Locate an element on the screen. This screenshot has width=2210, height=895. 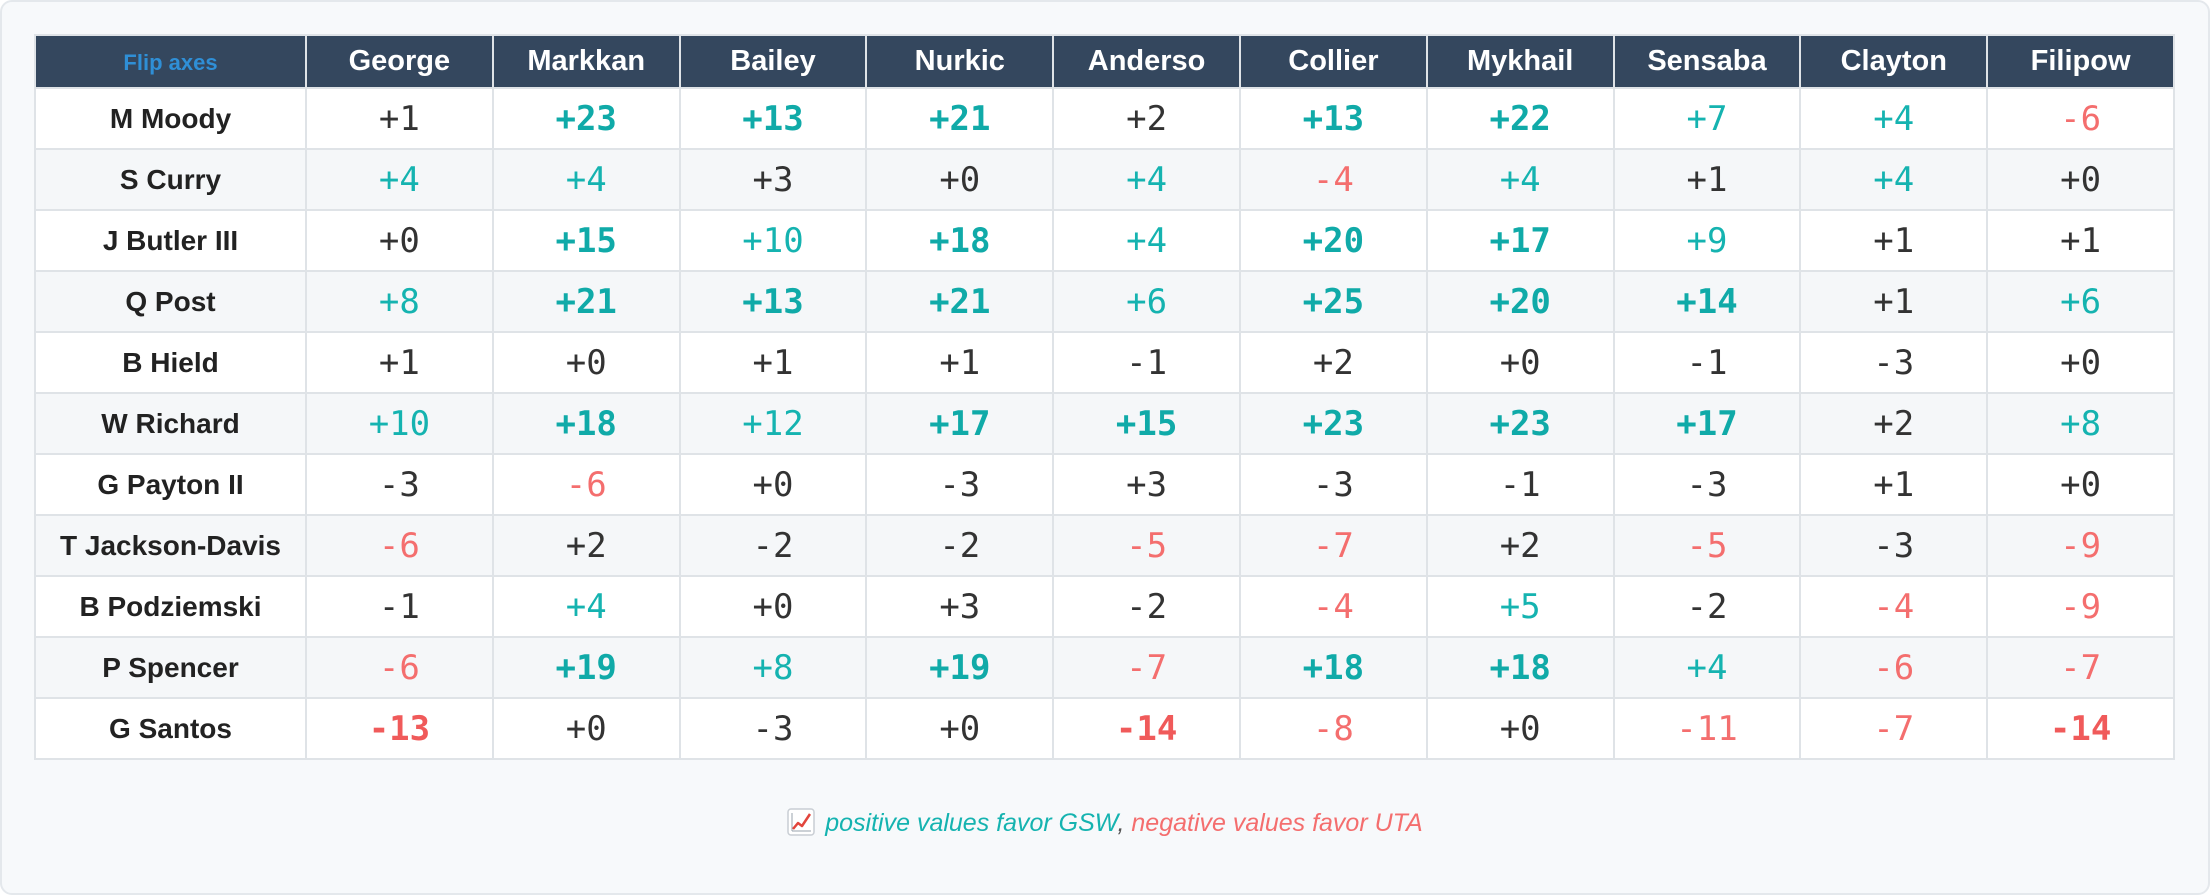
flip-axes-button: Flip axes is located at coordinates (170, 62).